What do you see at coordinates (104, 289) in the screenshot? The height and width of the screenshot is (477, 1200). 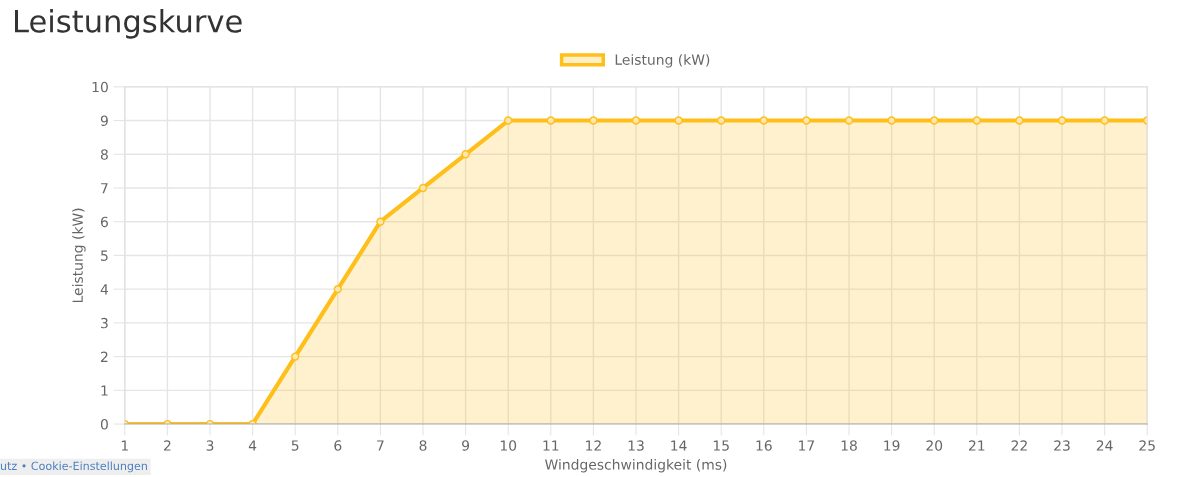 I see `y-tick-label: 4` at bounding box center [104, 289].